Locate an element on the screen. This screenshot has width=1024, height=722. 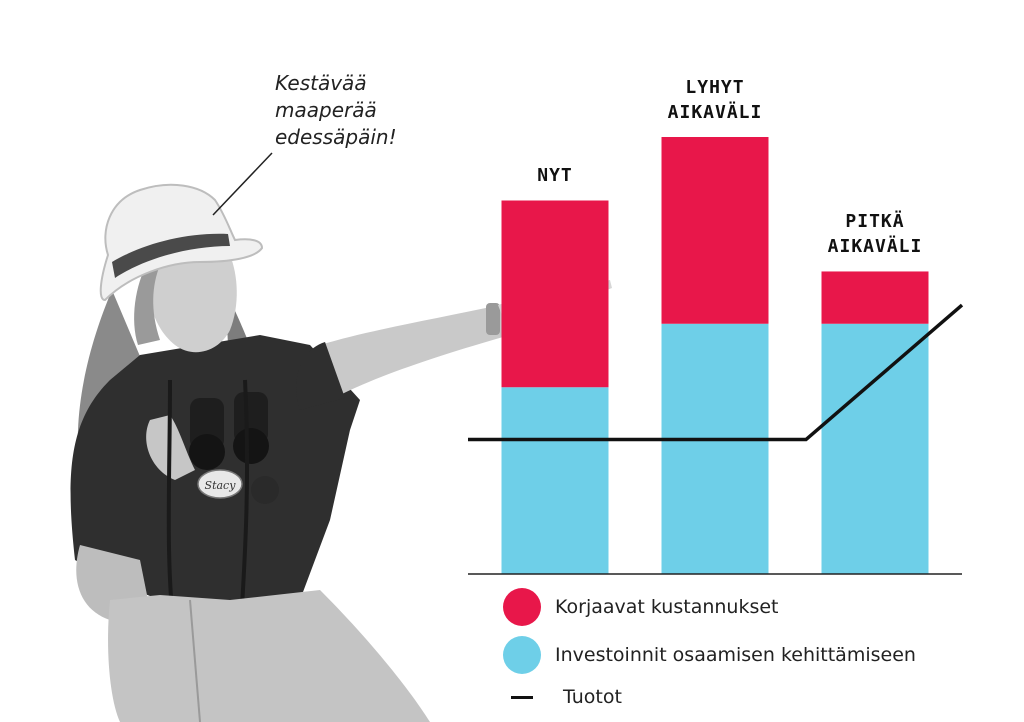
legend-label: Tuotot is located at coordinates (592, 697).